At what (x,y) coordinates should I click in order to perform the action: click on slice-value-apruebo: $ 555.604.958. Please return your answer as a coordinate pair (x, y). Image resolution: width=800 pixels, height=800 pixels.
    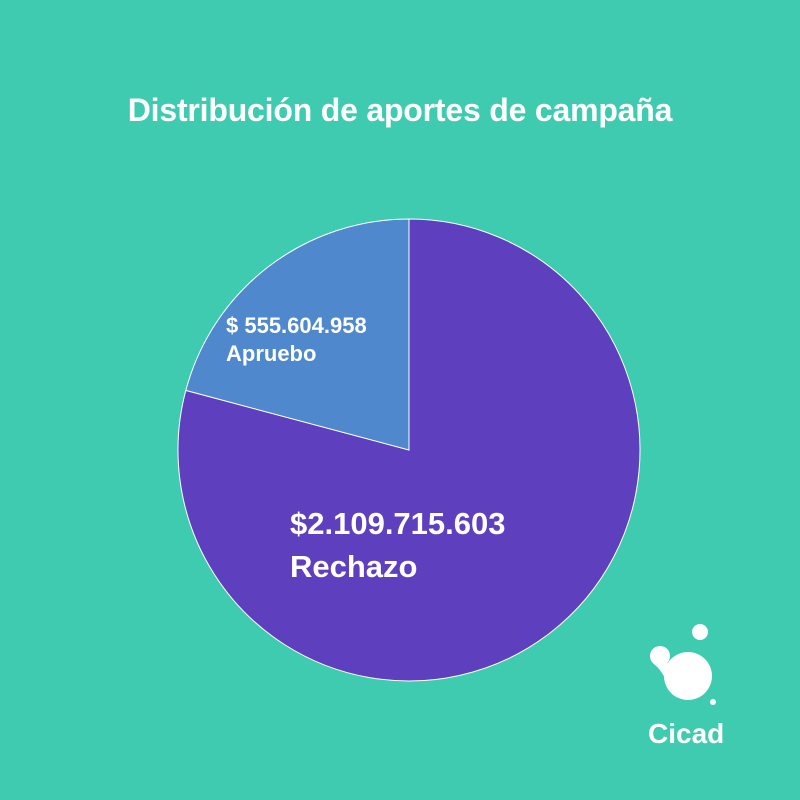
    Looking at the image, I should click on (296, 325).